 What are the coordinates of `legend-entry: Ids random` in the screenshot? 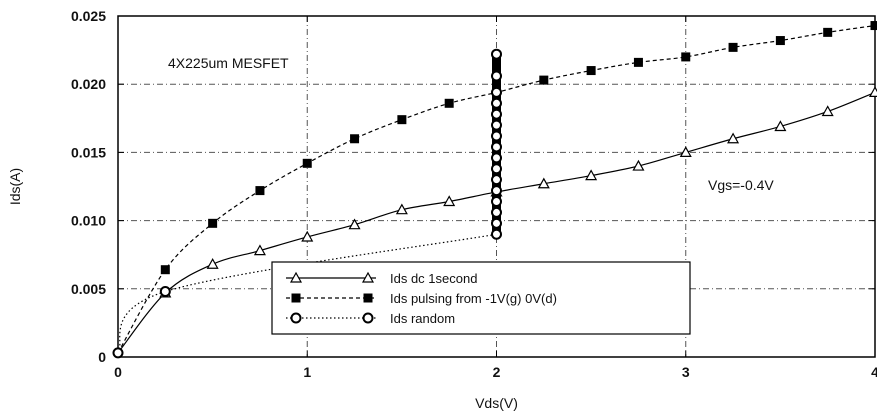 It's located at (370, 318).